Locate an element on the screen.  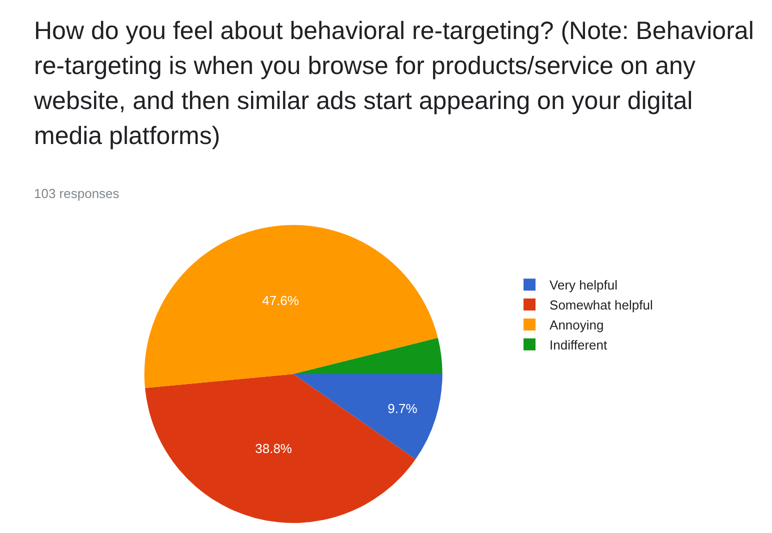
chart-subtitle: 103 responses is located at coordinates (77, 193).